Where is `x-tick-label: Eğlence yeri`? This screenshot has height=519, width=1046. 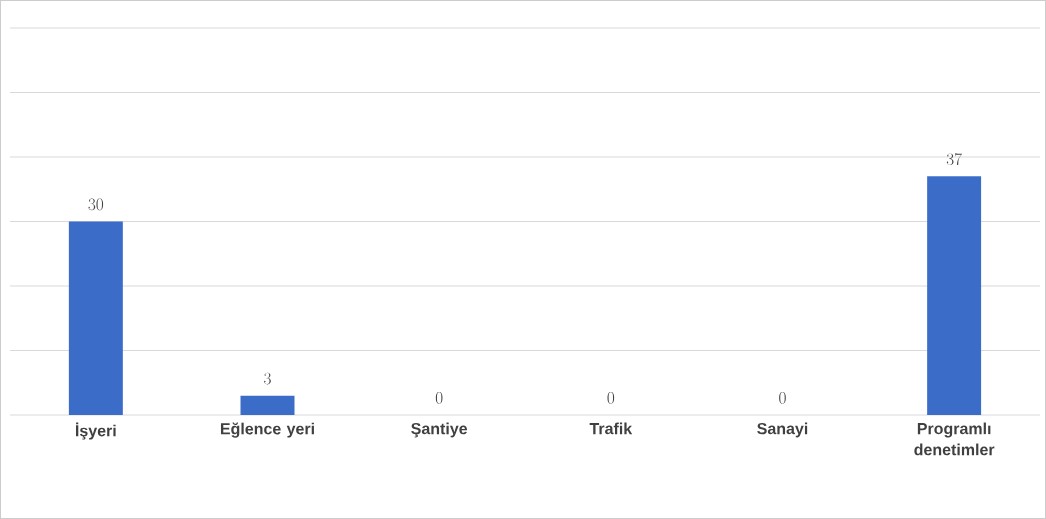 x-tick-label: Eğlence yeri is located at coordinates (267, 430).